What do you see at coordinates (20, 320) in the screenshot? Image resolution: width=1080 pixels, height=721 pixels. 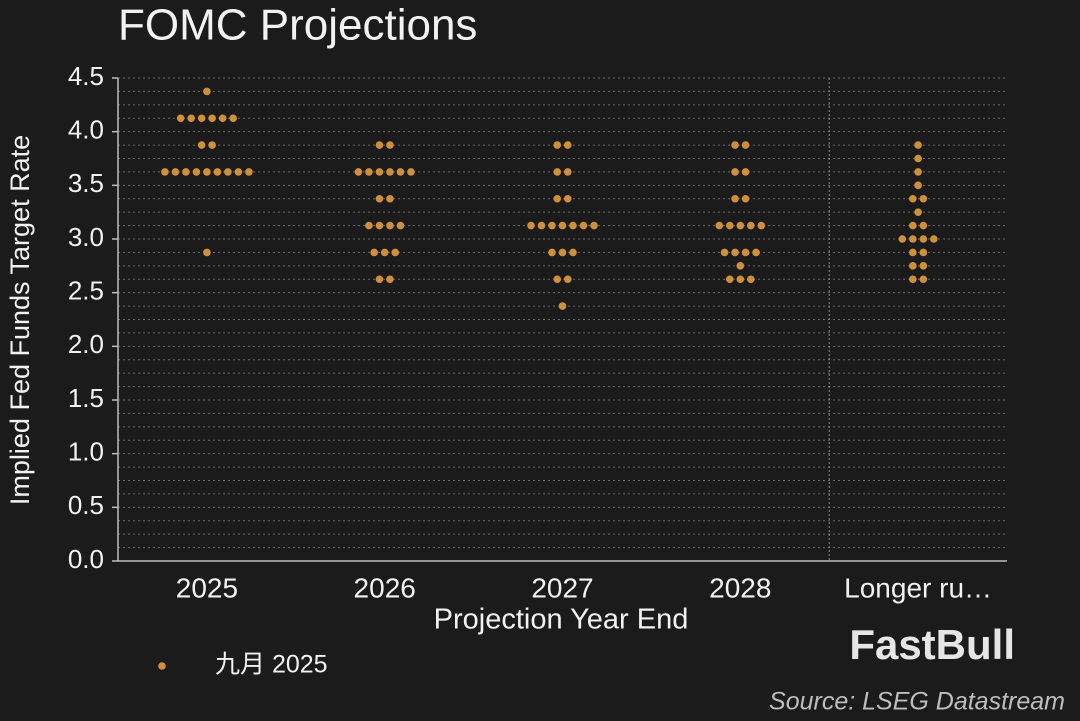 I see `y-axis-label: Implied Fed Funds Target Rate` at bounding box center [20, 320].